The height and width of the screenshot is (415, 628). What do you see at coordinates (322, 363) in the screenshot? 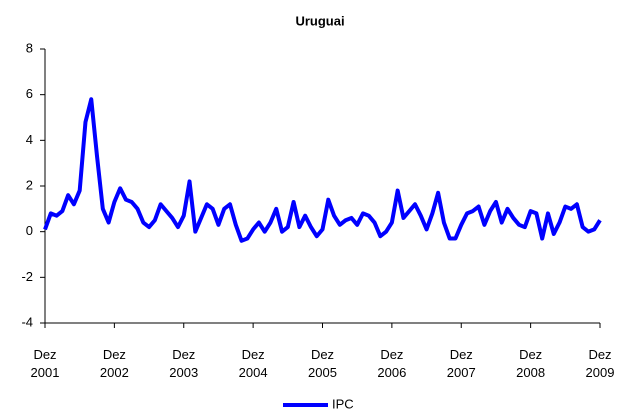
I see `x-tick-label: Dez 2005` at bounding box center [322, 363].